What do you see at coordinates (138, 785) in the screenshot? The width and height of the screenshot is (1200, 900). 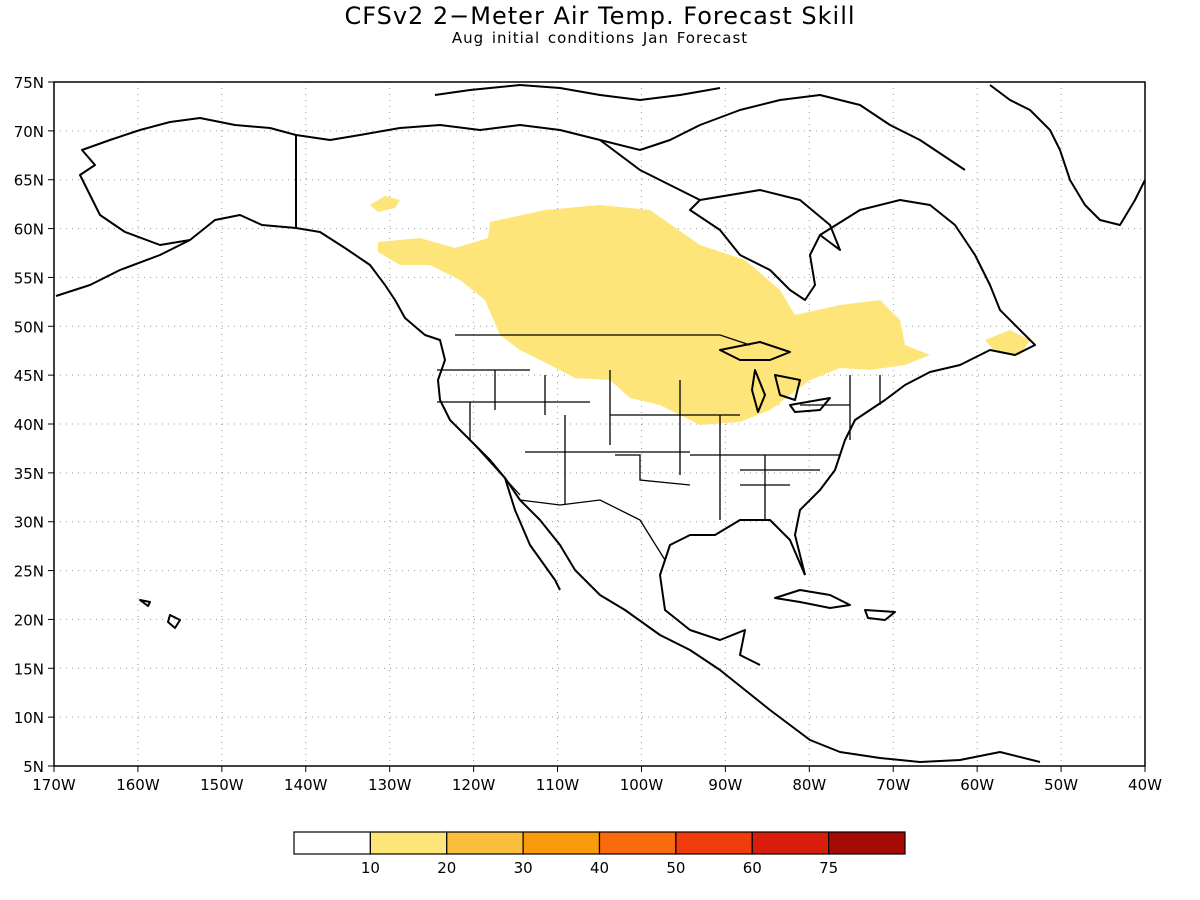 I see `lon-label: 160W` at bounding box center [138, 785].